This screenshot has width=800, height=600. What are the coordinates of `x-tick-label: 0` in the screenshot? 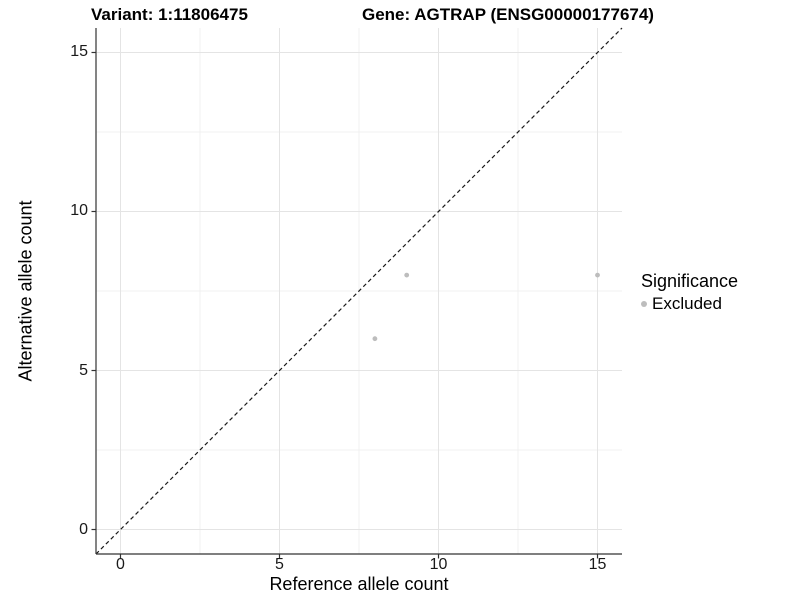 It's located at (120, 564).